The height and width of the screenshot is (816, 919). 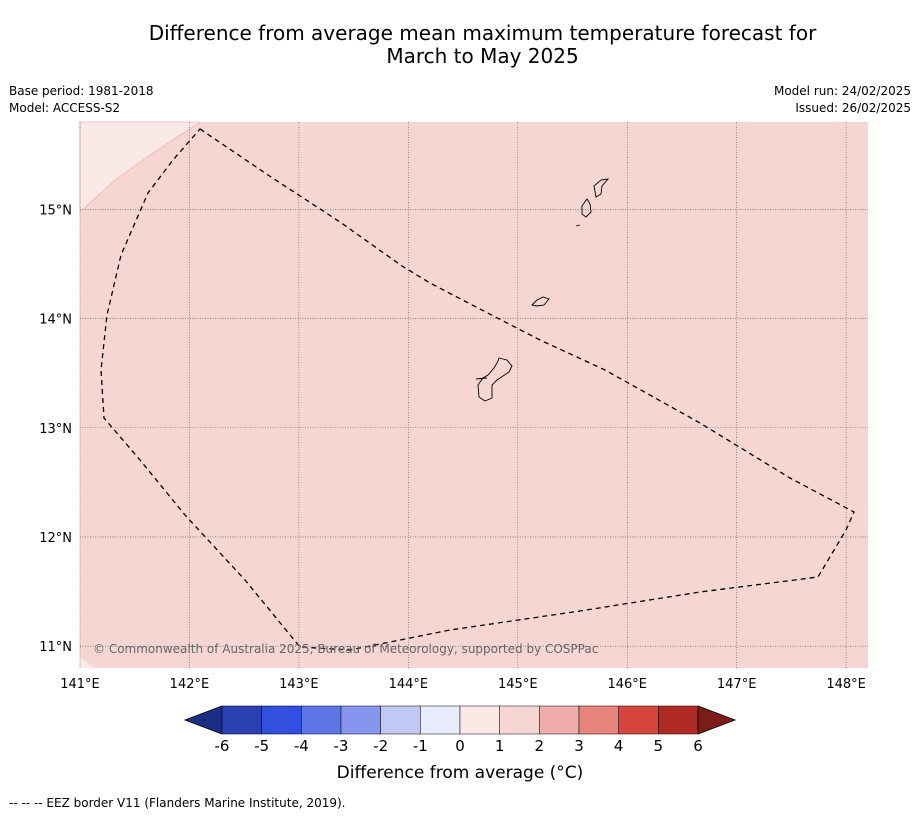 I want to click on colorbar-tick-label: 1, so click(x=500, y=746).